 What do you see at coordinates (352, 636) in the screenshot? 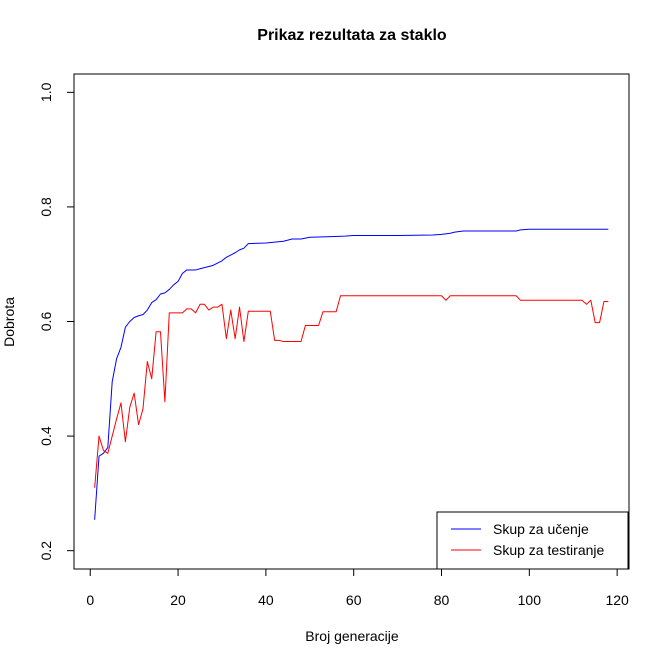
I see `x-axis-label: Broj generacije` at bounding box center [352, 636].